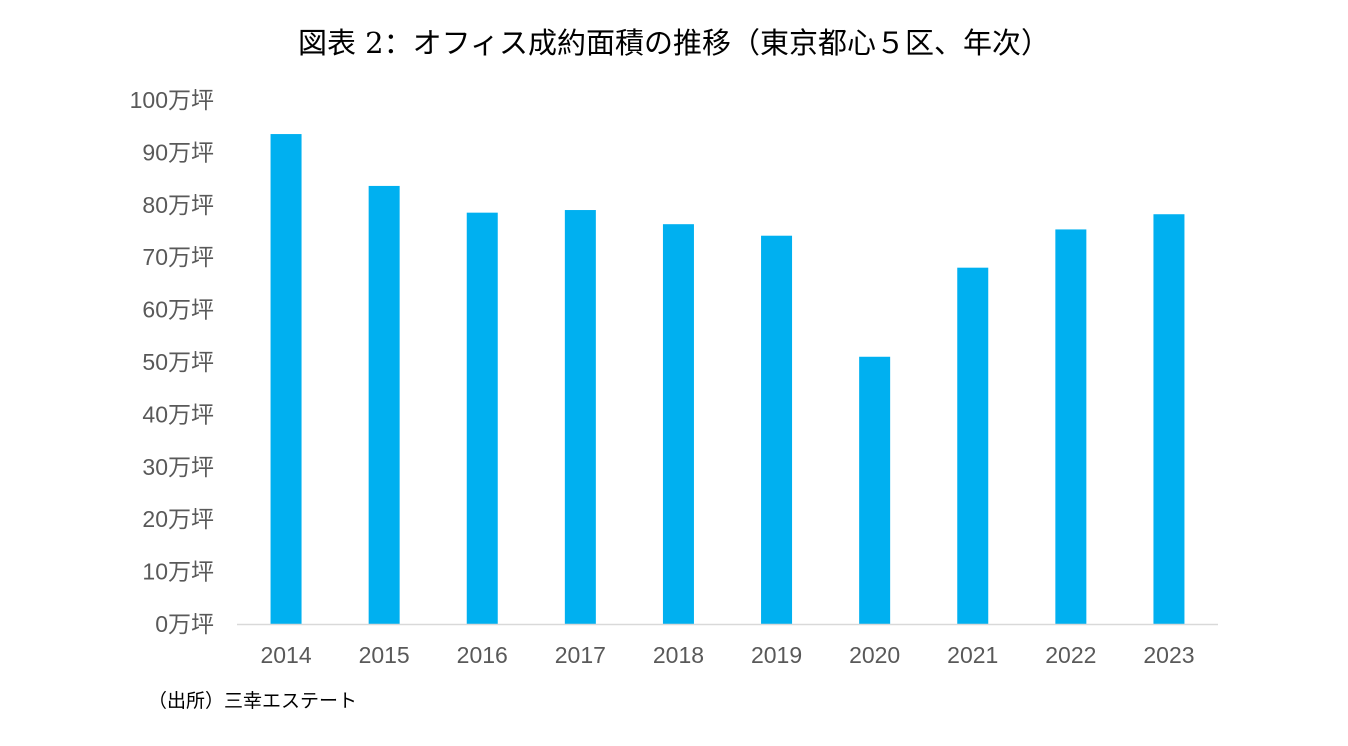 This screenshot has width=1348, height=746. What do you see at coordinates (178, 414) in the screenshot?
I see `y-tick-label: 40万坪` at bounding box center [178, 414].